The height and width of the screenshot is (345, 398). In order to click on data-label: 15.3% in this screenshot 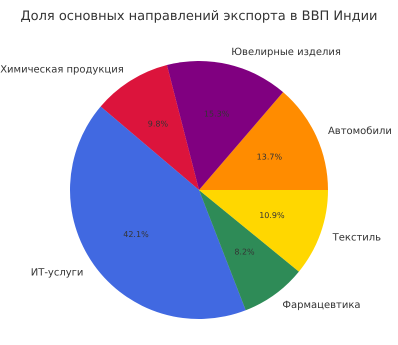, I will do `click(217, 114)`.